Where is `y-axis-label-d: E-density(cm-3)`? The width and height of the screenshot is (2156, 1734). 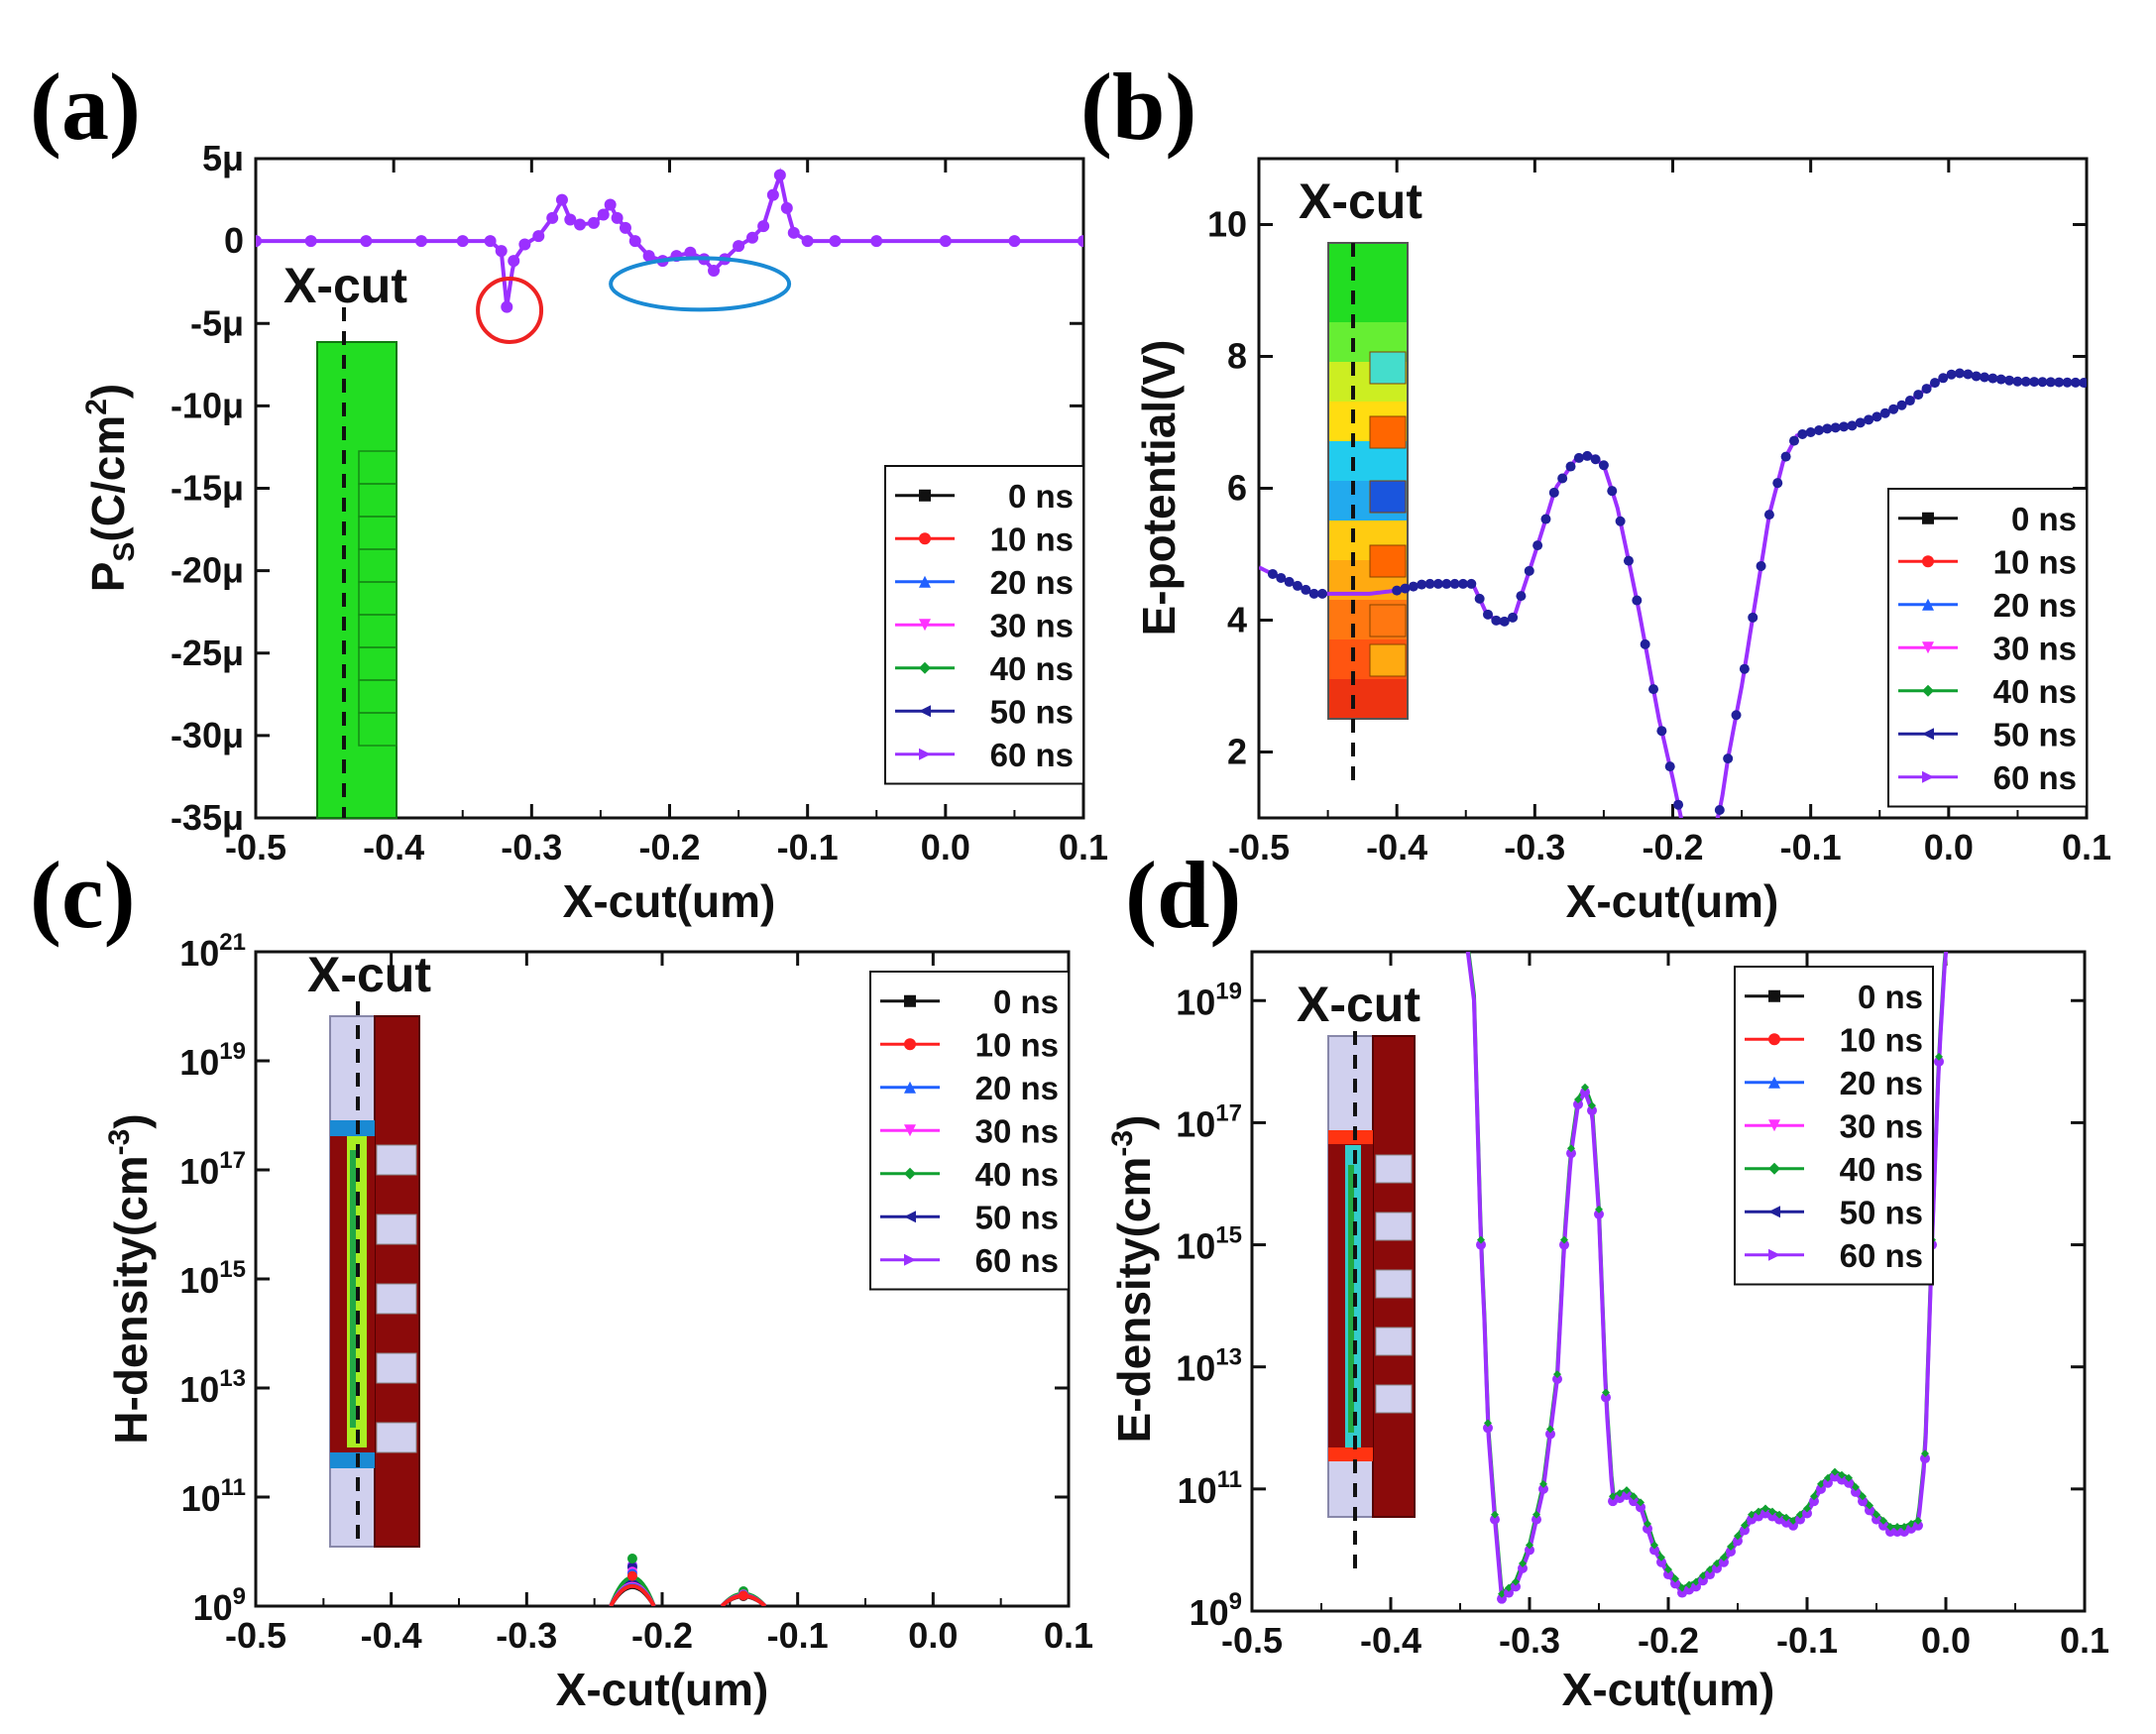
y-axis-label-d: E-density(cm-3) is located at coordinates (1133, 1279).